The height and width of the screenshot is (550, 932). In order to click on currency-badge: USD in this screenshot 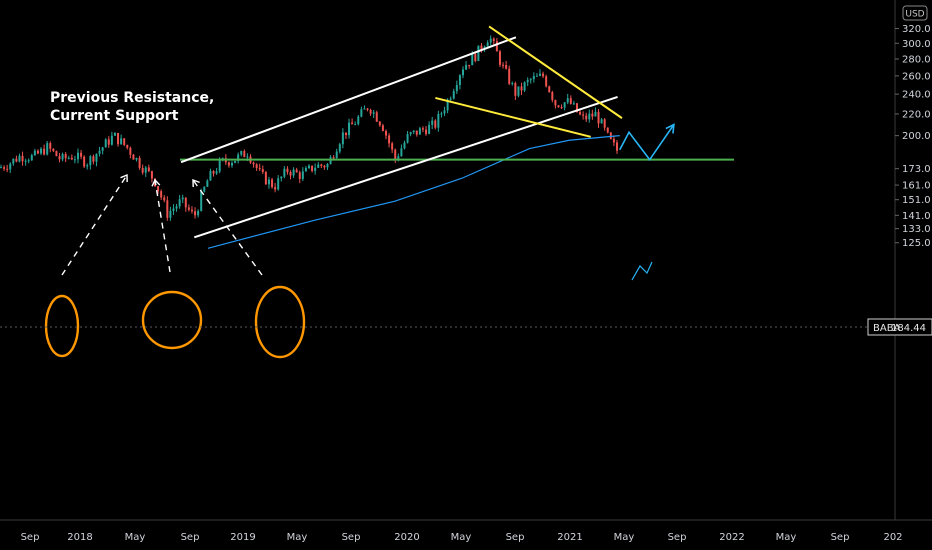, I will do `click(915, 13)`.